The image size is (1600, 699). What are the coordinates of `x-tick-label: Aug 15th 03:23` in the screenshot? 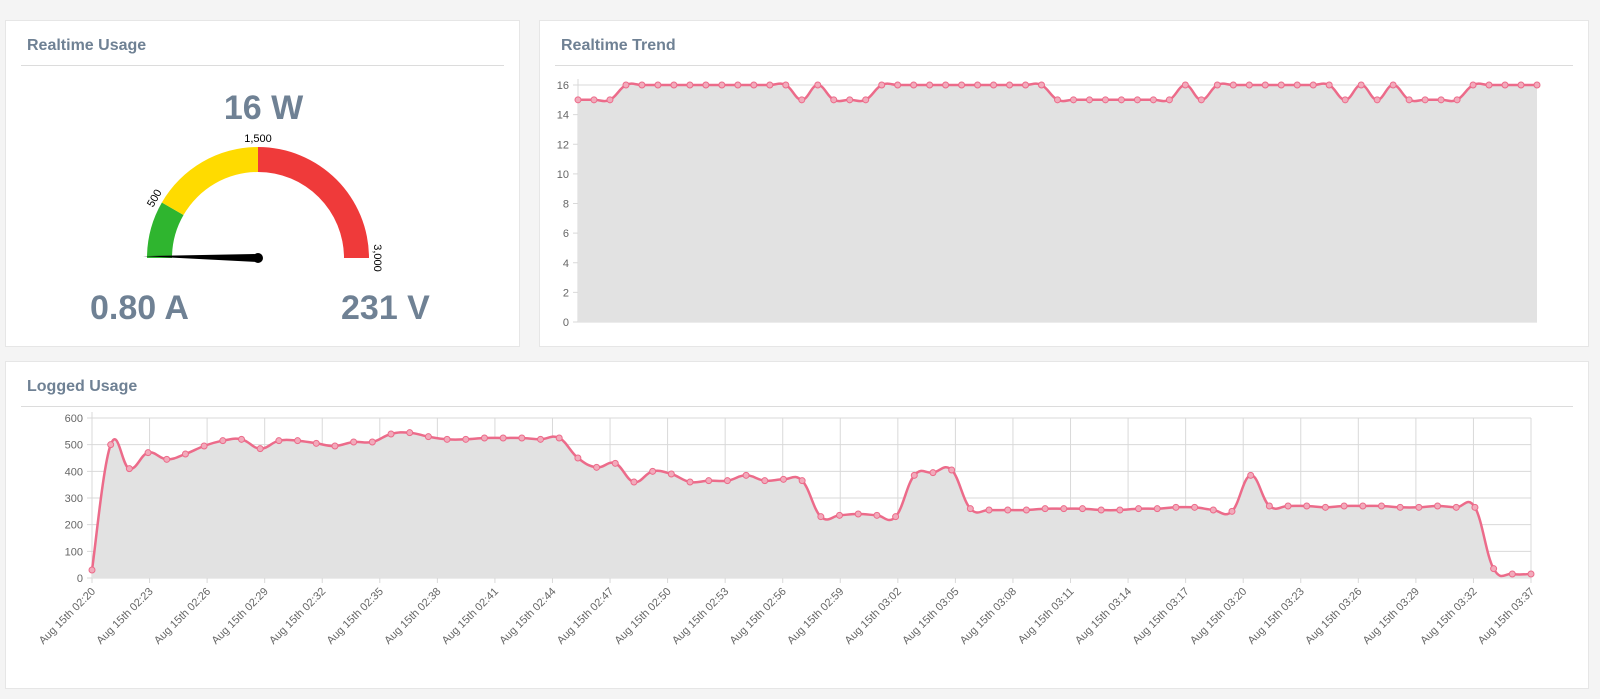 It's located at (1276, 616).